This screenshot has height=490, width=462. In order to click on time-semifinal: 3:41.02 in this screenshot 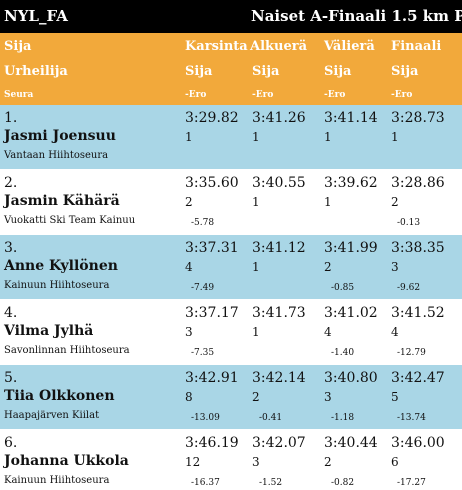, I will do `click(351, 313)`.